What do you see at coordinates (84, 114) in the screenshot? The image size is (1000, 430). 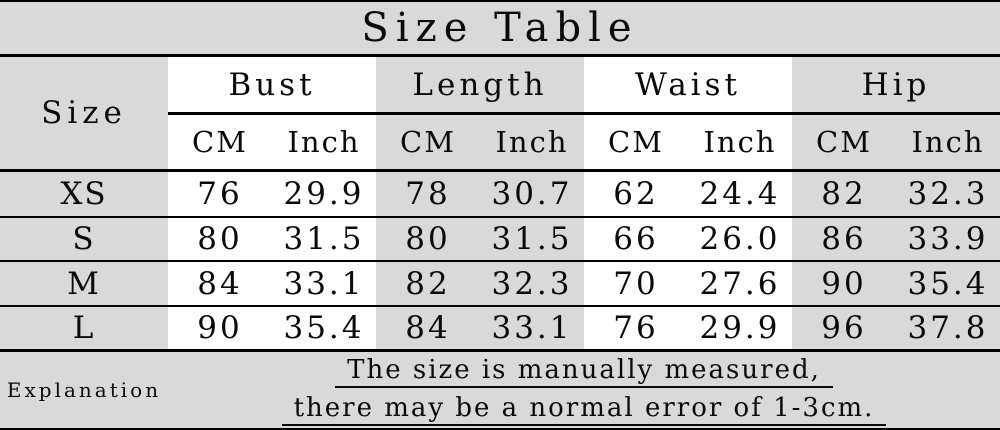 I see `size-column-header: Size` at bounding box center [84, 114].